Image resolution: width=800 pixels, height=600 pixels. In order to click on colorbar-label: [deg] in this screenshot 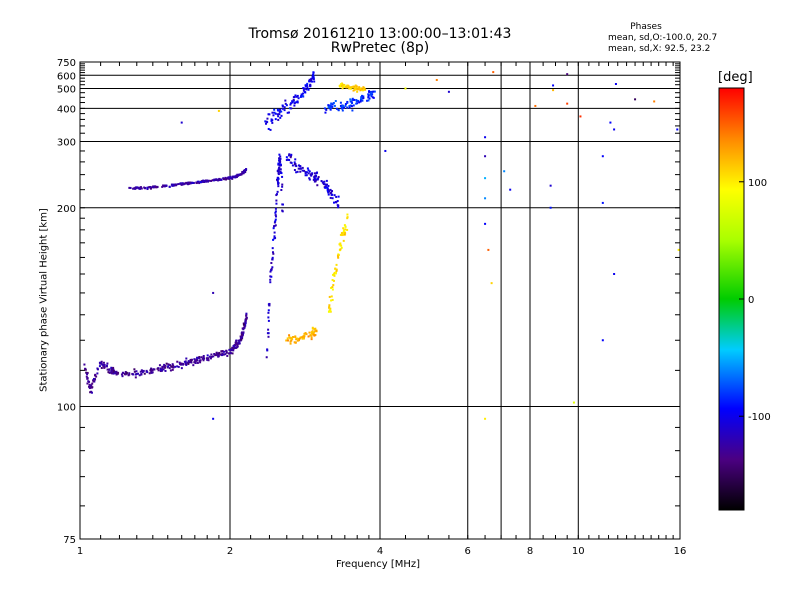, I will do `click(735, 77)`.